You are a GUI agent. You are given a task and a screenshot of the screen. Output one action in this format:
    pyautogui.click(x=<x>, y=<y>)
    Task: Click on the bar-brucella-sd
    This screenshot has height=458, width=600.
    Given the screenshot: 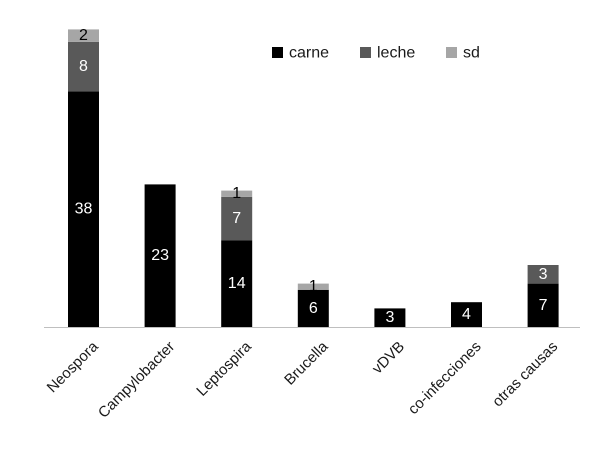 What is the action you would take?
    pyautogui.click(x=313, y=286)
    